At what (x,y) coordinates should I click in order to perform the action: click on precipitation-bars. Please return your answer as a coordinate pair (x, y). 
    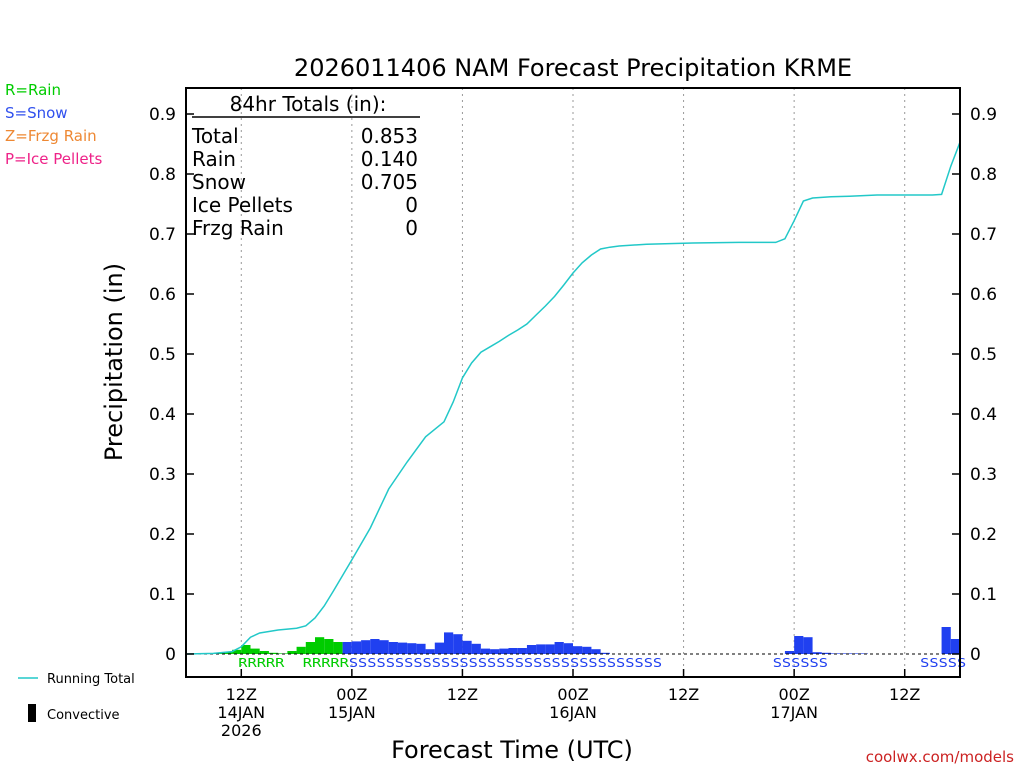
    Looking at the image, I should click on (577, 640).